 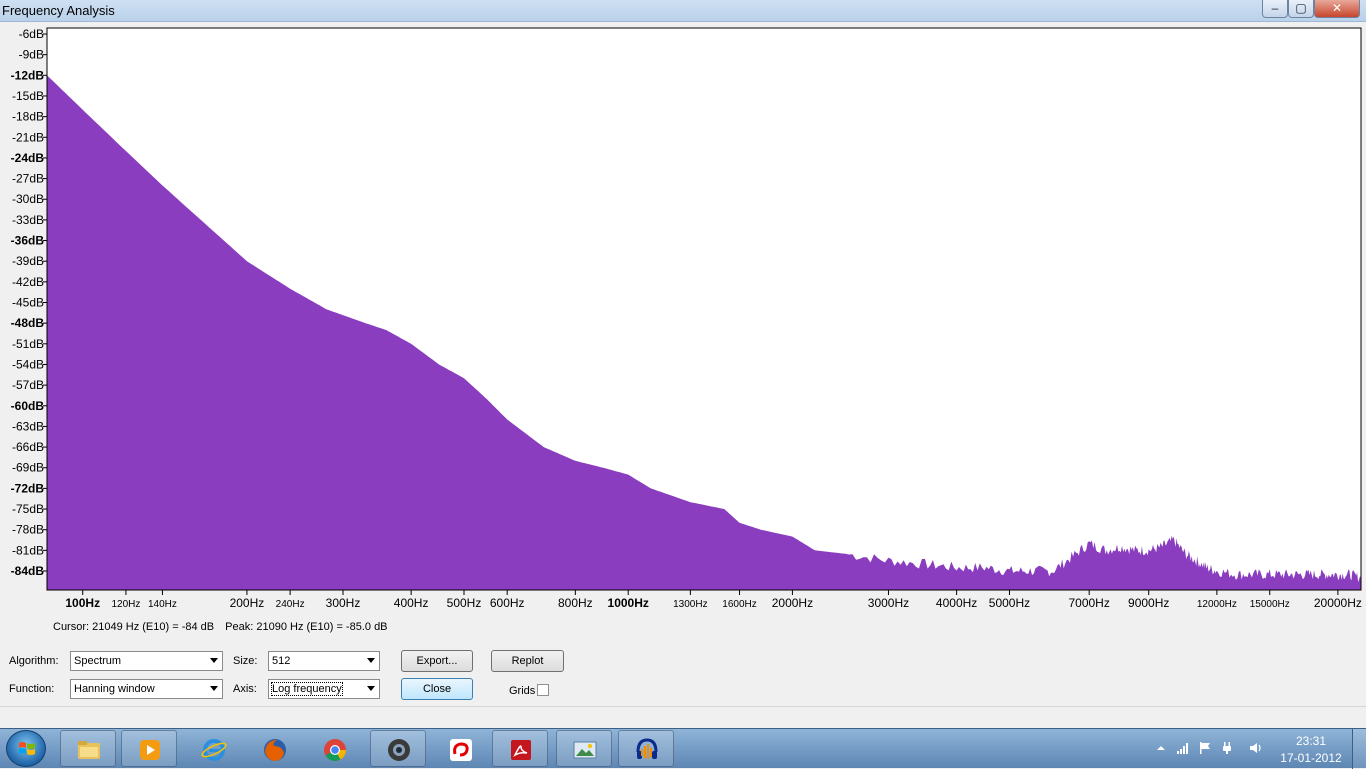 I want to click on y-tick-label: -30dB, so click(x=28, y=199).